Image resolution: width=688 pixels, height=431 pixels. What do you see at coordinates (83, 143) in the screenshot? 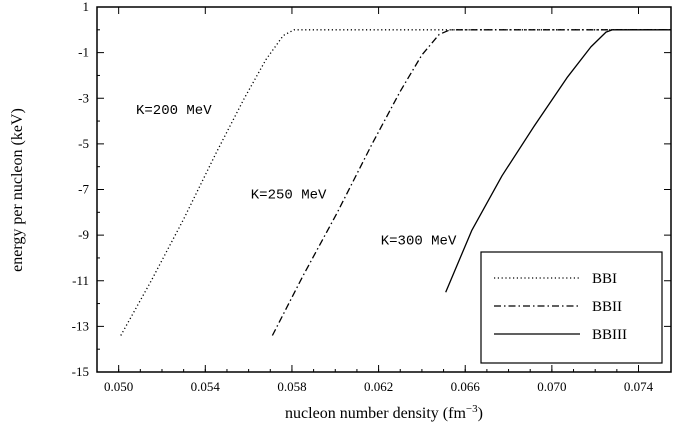
I see `y-tick-label: -5` at bounding box center [83, 143].